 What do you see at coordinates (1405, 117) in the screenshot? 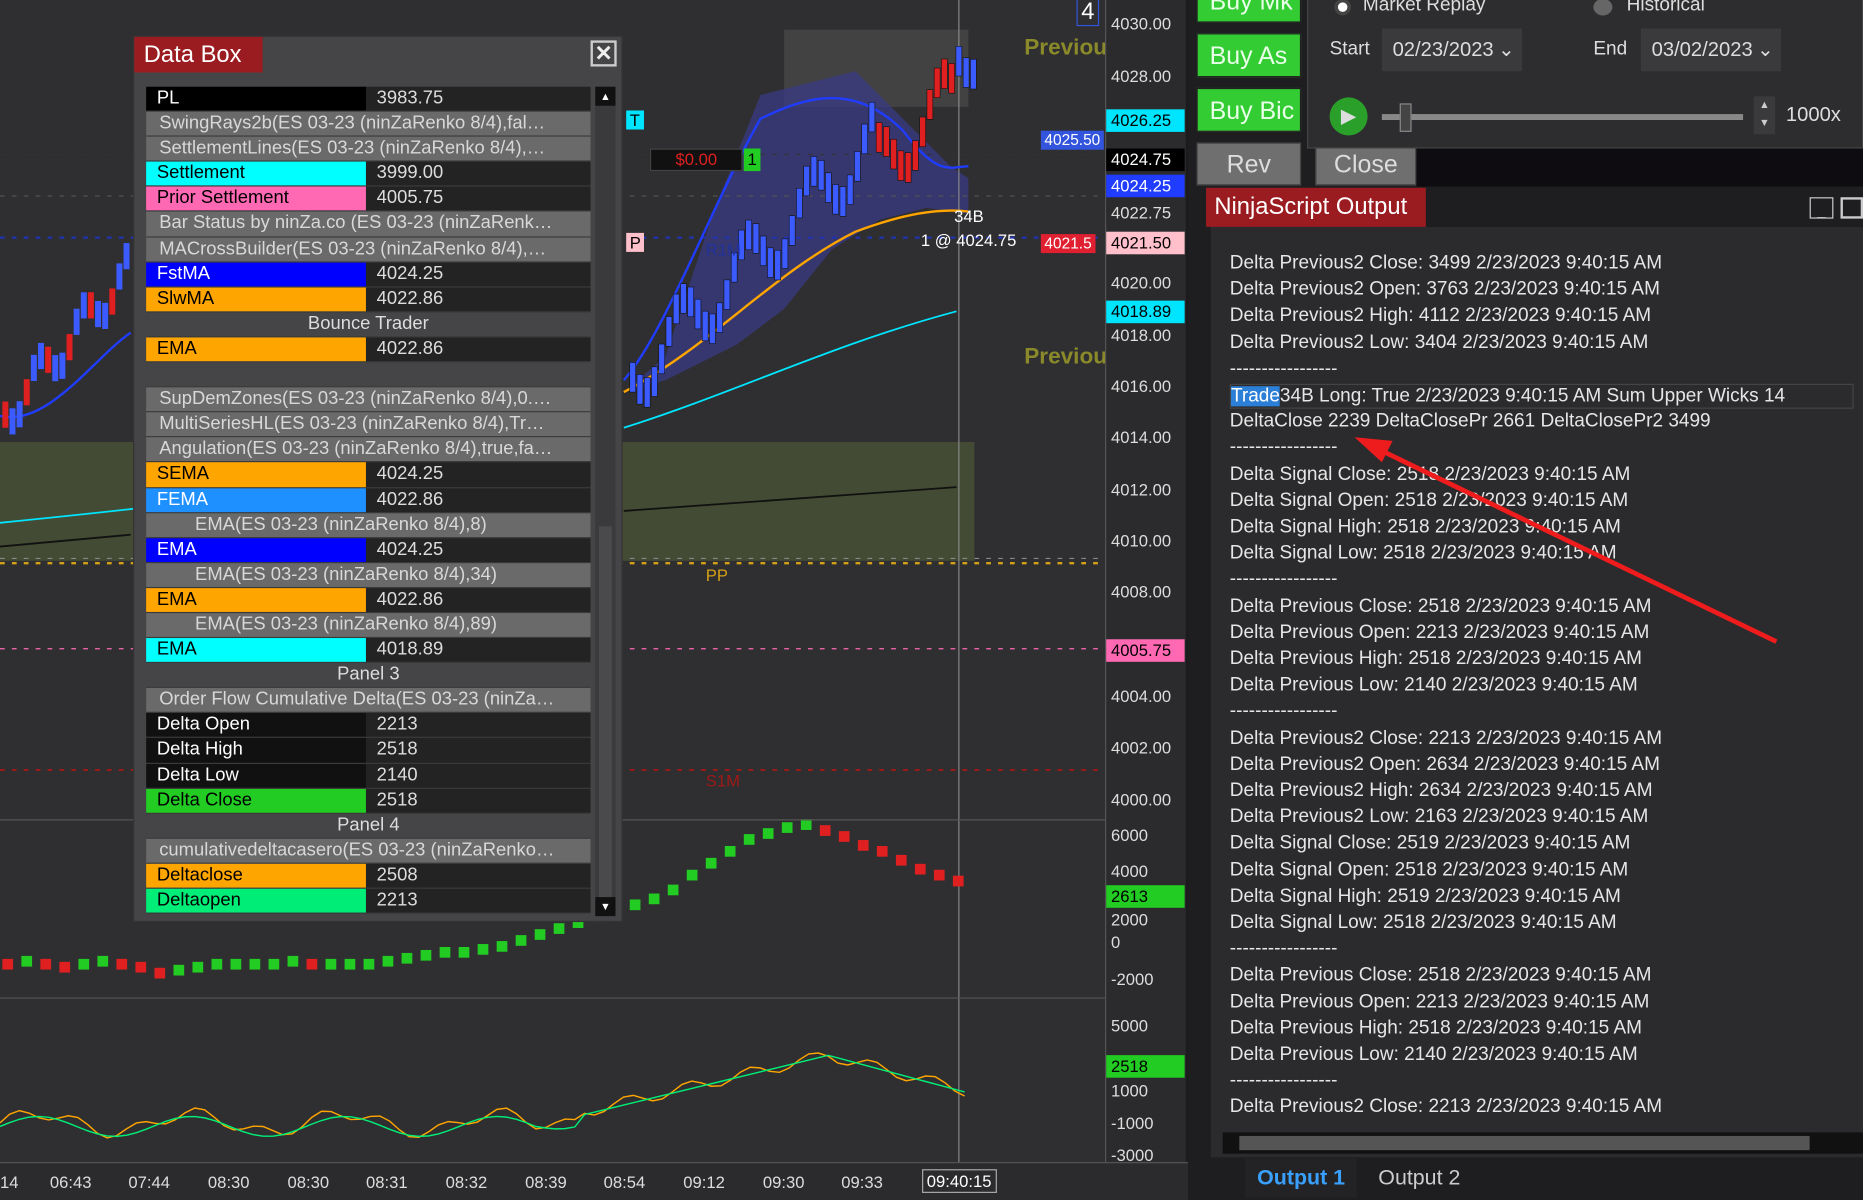
I see `speed-slider-thumb` at bounding box center [1405, 117].